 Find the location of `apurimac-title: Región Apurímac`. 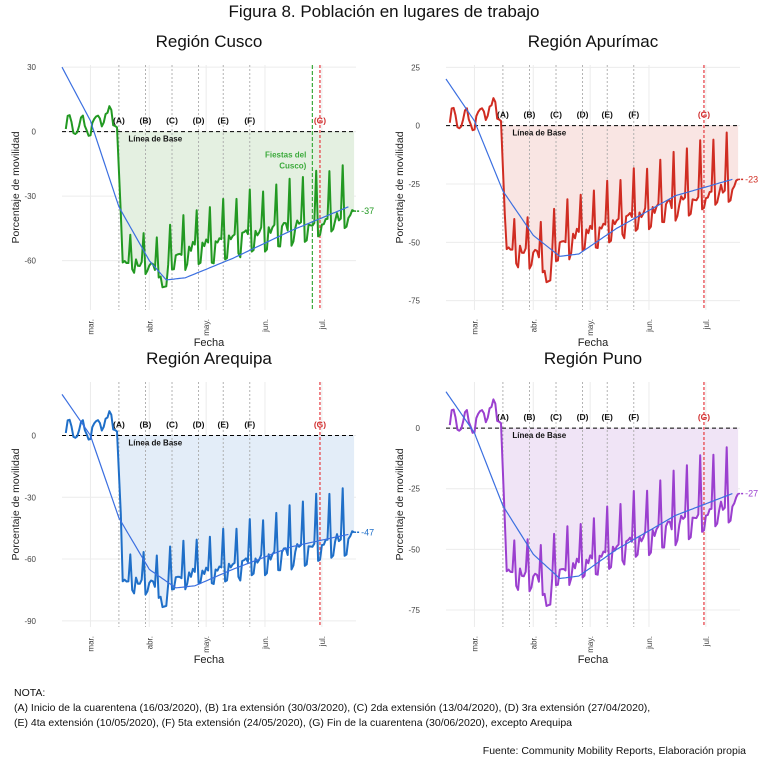

apurimac-title: Región Apurímac is located at coordinates (593, 41).